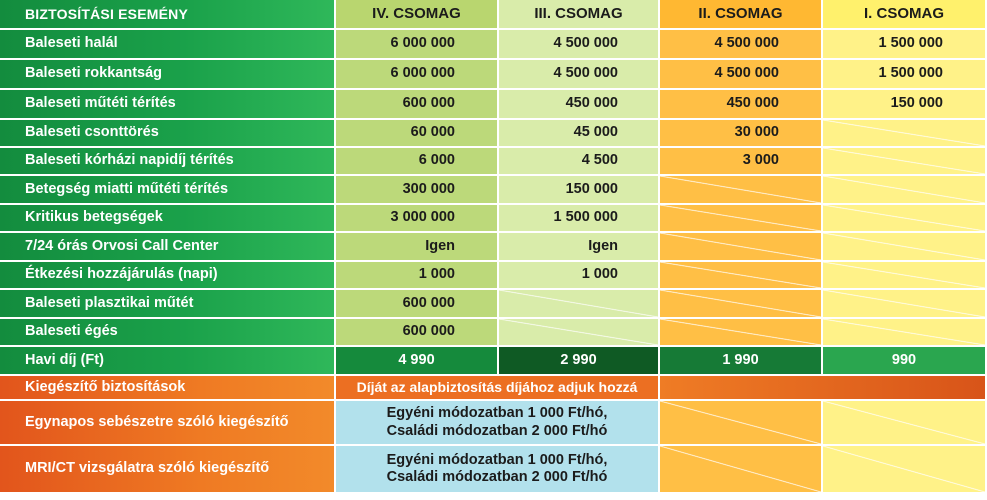 This screenshot has width=987, height=500. Describe the element at coordinates (168, 75) in the screenshot. I see `row-label: Baleseti rokkantság` at that location.